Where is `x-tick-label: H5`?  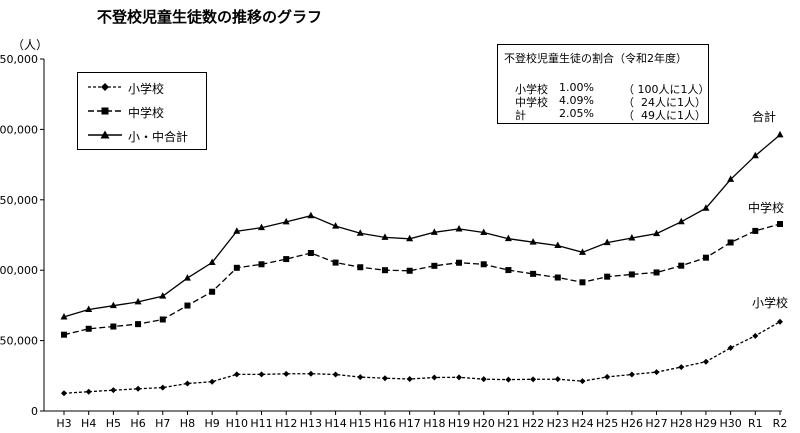 x-tick-label: H5 is located at coordinates (113, 423).